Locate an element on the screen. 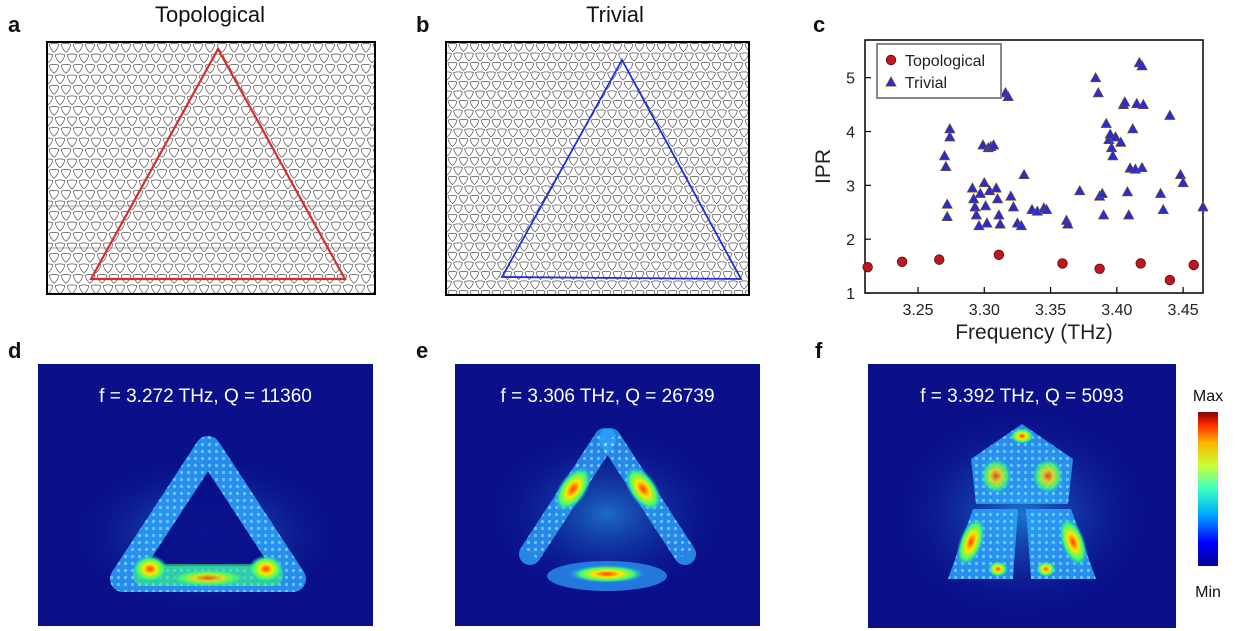 The height and width of the screenshot is (631, 1235). y-axis-label: IPR is located at coordinates (823, 166).